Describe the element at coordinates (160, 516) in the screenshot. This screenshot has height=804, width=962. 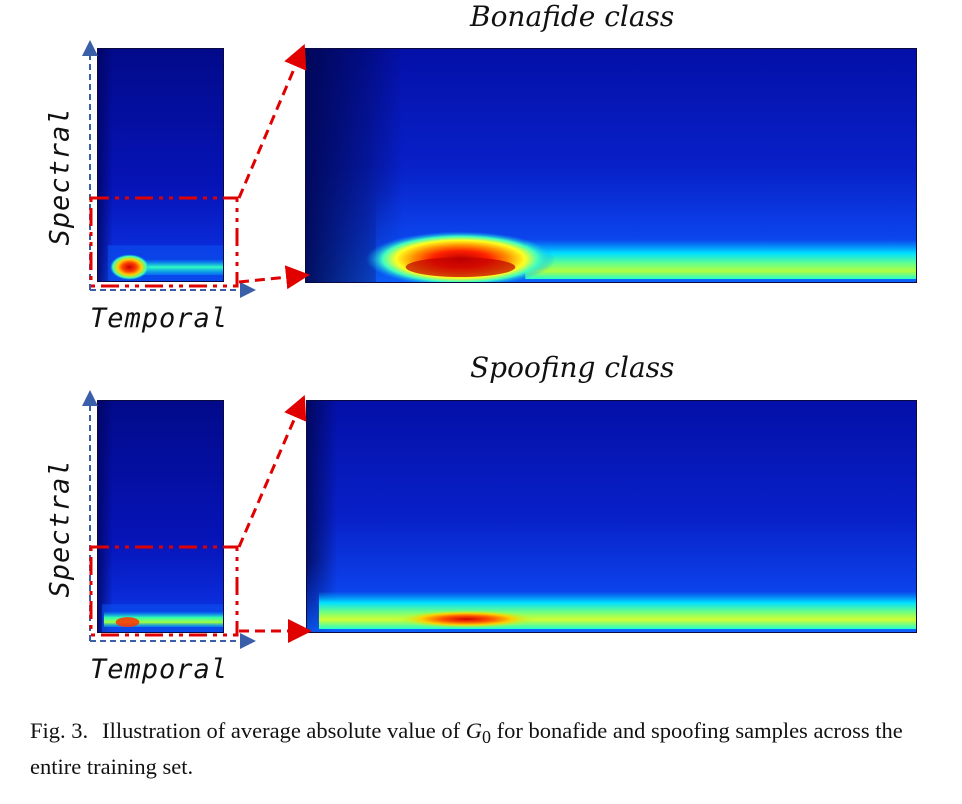
I see `heatmap-spoofing-full` at that location.